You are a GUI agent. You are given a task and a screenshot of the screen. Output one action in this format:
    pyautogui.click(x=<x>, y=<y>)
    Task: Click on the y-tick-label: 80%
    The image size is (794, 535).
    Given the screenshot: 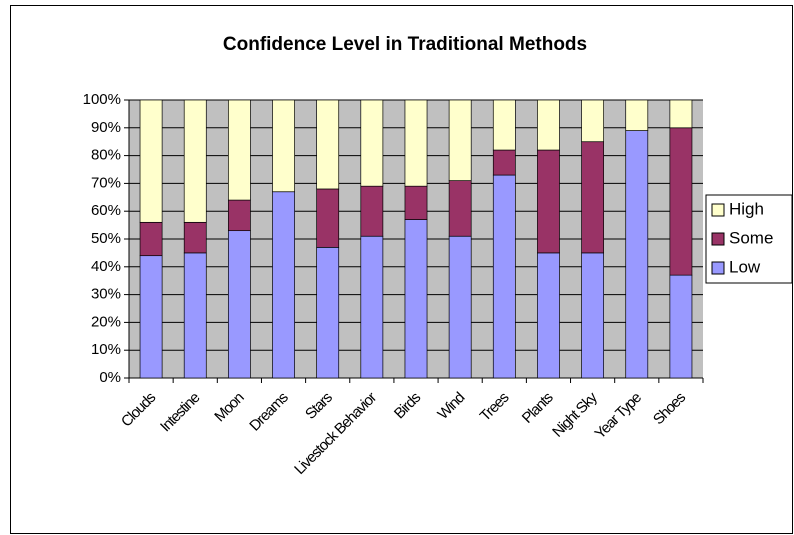 What is the action you would take?
    pyautogui.click(x=106, y=155)
    